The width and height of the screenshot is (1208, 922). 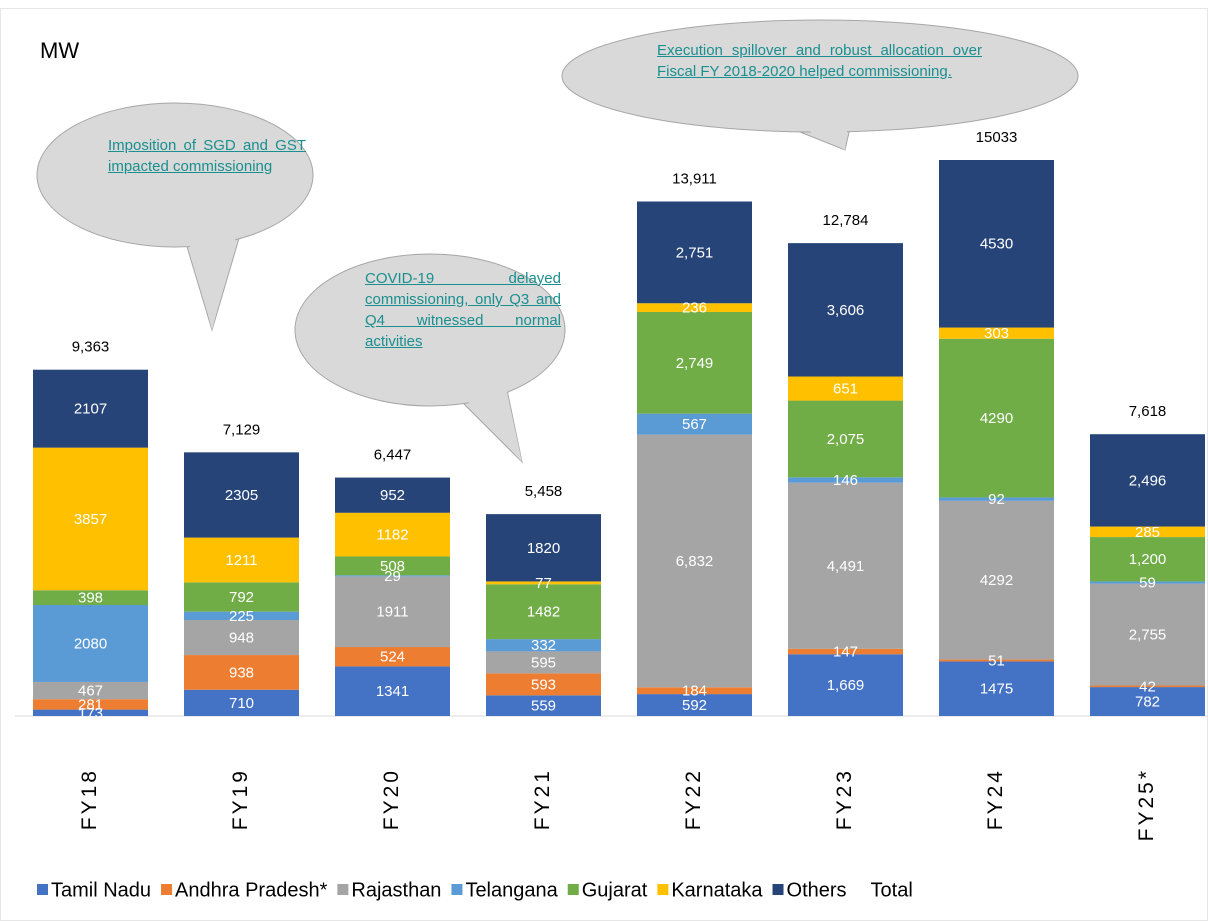 I want to click on data-label: 467, so click(x=90, y=691).